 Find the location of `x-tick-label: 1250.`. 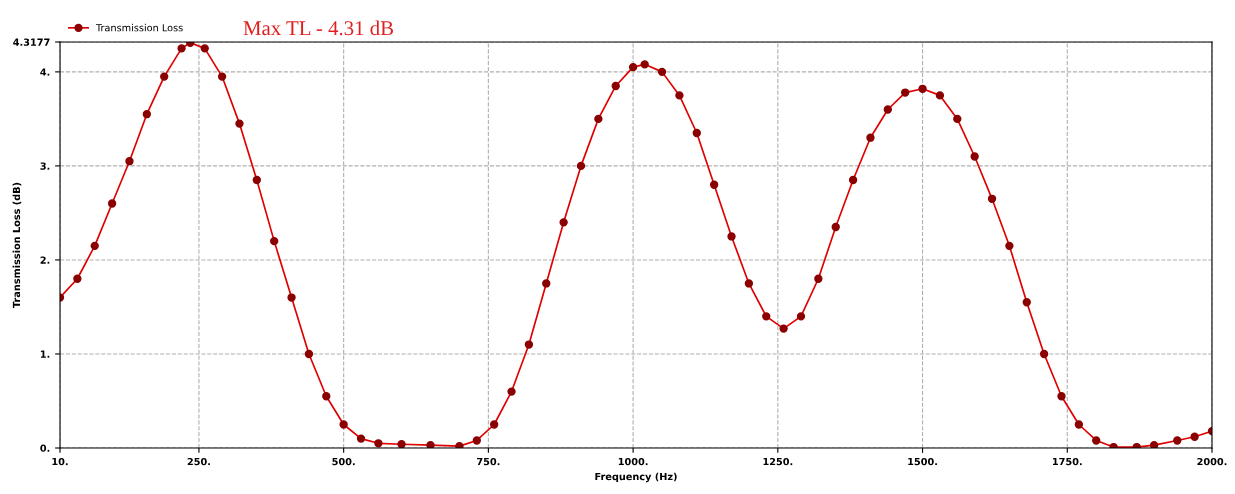

x-tick-label: 1250. is located at coordinates (778, 461).